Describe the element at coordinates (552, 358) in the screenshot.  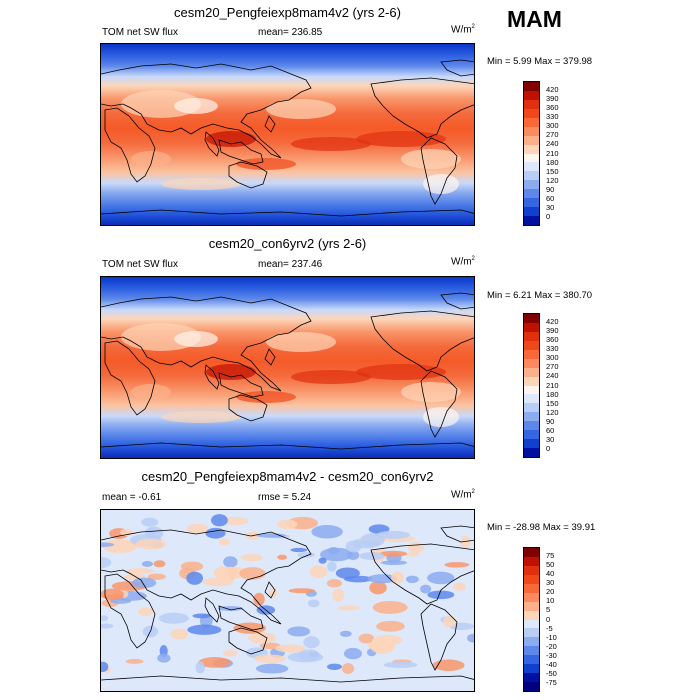
I see `colorbar-tick-label: 300` at that location.